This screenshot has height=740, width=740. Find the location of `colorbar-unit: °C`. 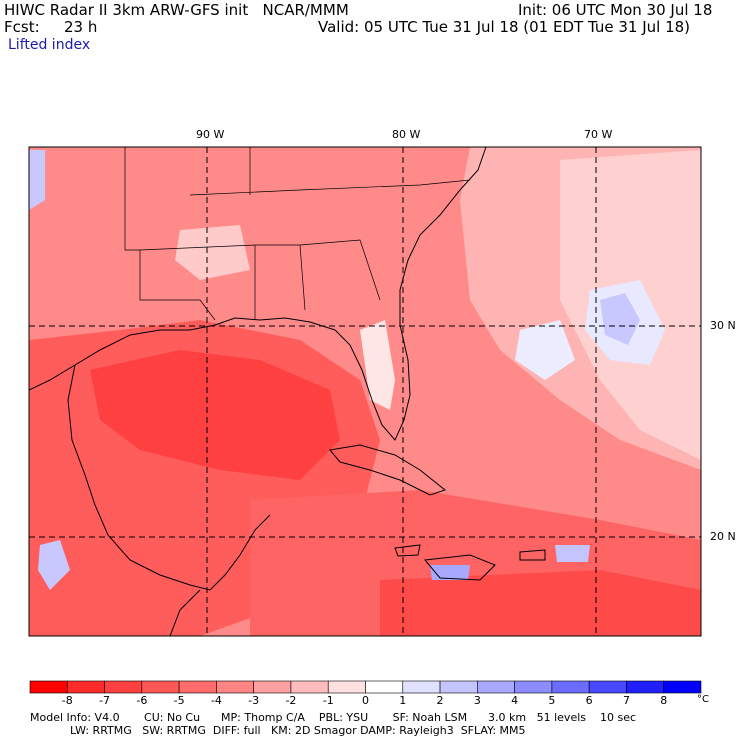

colorbar-unit: °C is located at coordinates (703, 699).